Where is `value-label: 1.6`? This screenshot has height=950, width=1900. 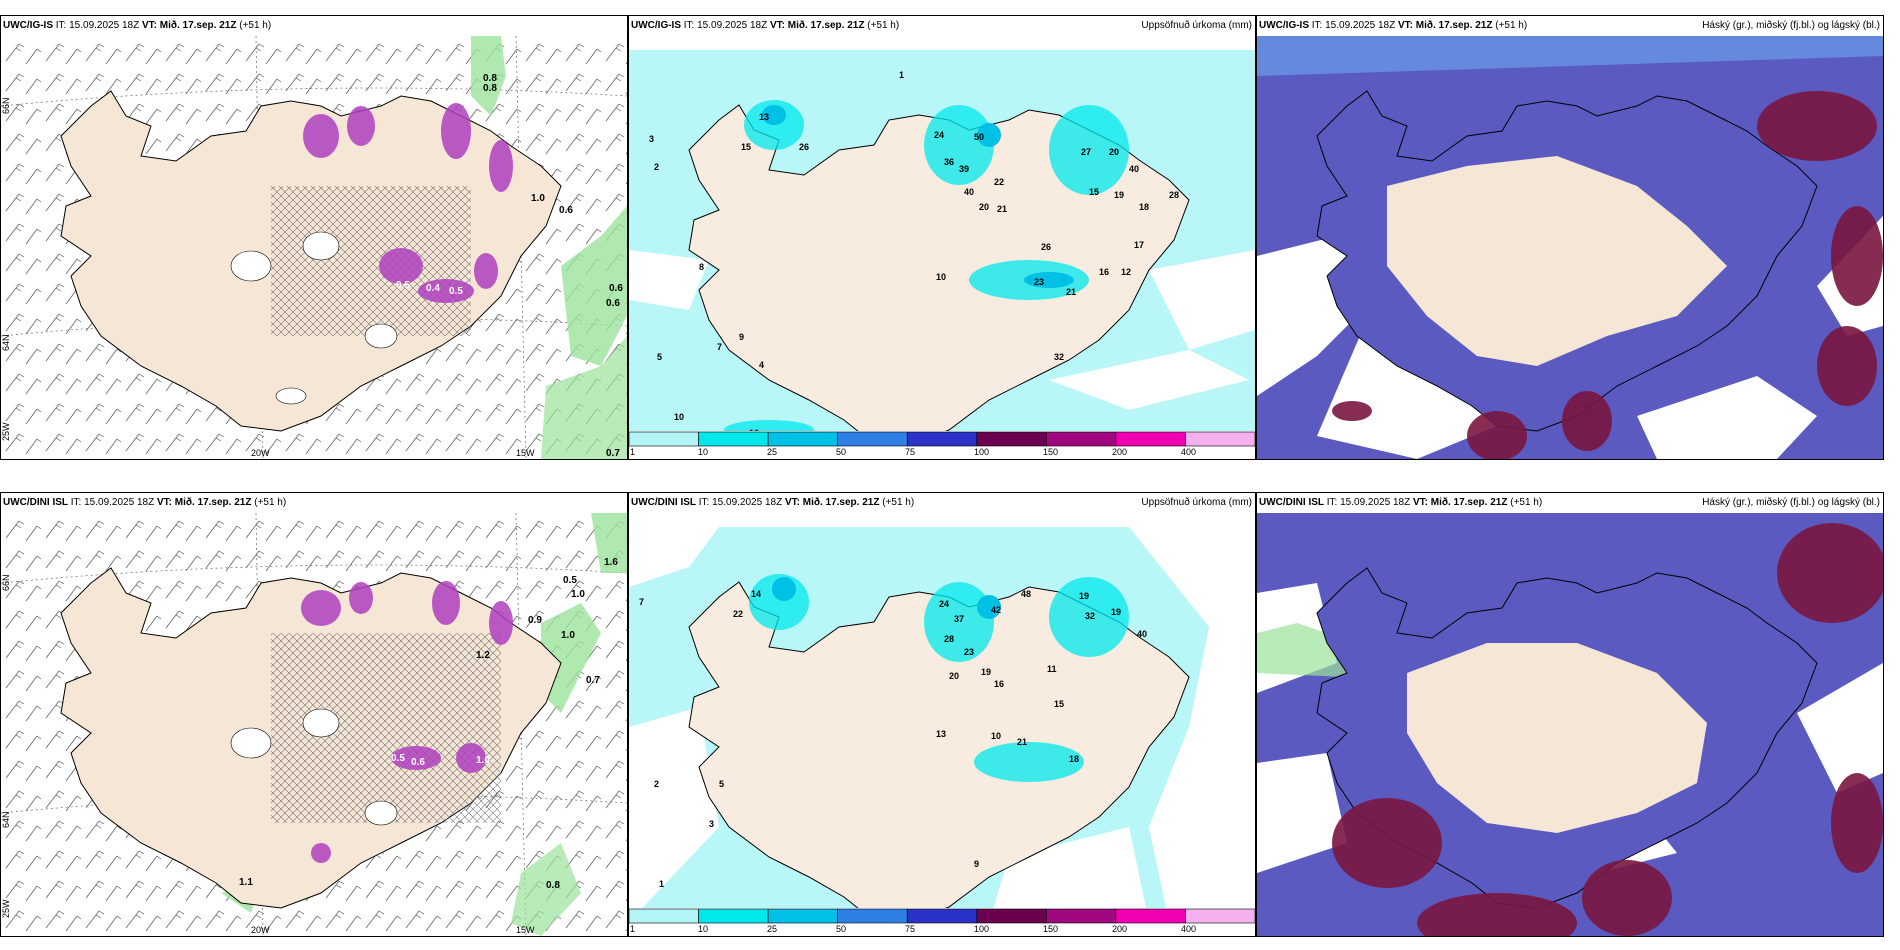 value-label: 1.6 is located at coordinates (611, 562).